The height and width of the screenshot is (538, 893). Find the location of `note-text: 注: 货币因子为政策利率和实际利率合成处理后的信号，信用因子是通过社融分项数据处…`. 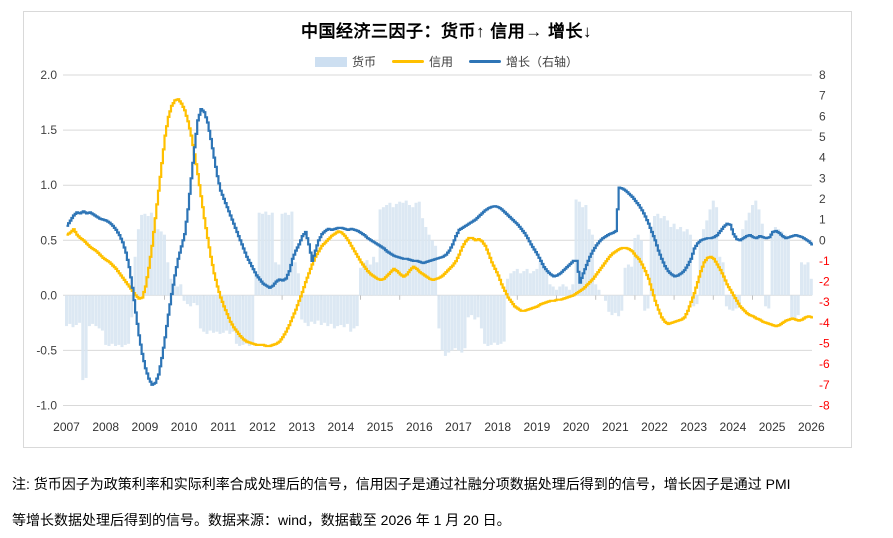

note-text: 注: 货币因子为政策利率和实际利率合成处理后的信号，信用因子是通过社融分项数据处… is located at coordinates (448, 502).